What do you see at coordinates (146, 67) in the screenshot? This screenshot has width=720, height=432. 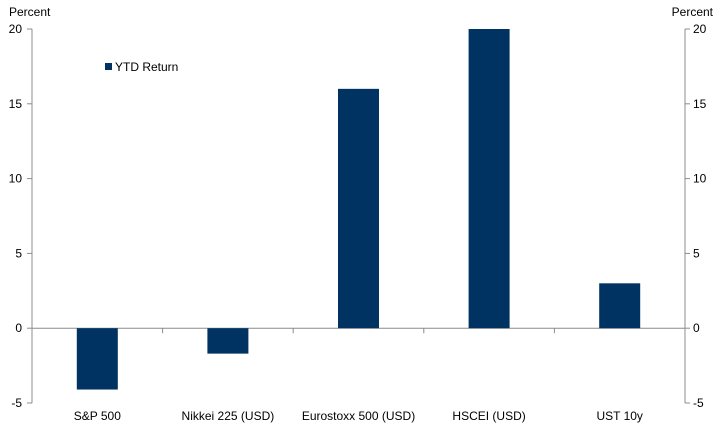 I see `legend-label: YTD Return` at bounding box center [146, 67].